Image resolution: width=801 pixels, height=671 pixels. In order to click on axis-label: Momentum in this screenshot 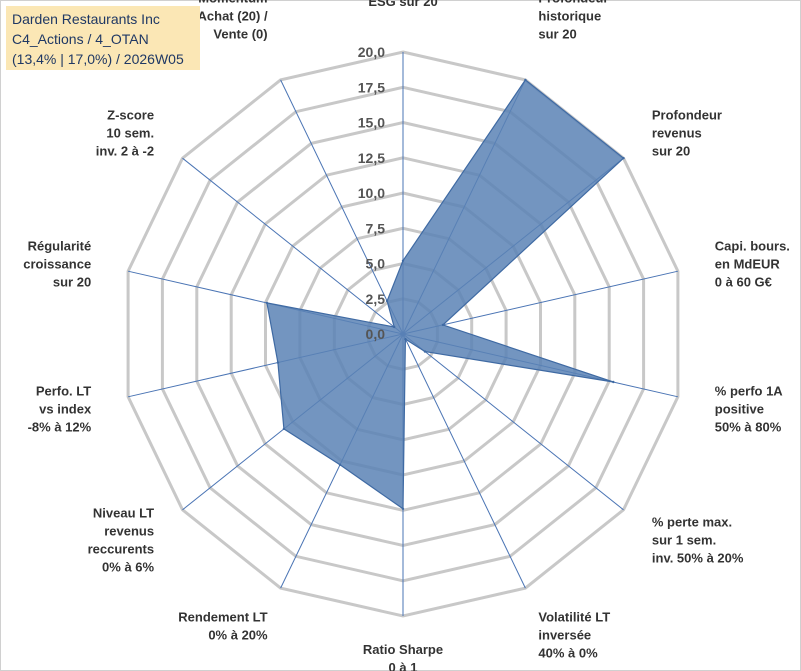, I will do `click(232, 2)`.